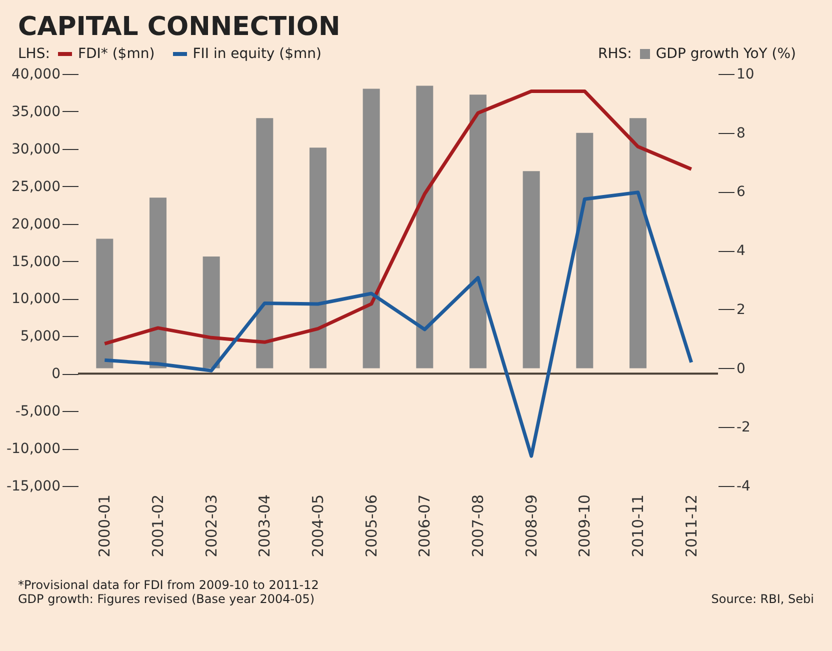 The width and height of the screenshot is (832, 651). I want to click on y-tick-label: 5,000, so click(40, 336).